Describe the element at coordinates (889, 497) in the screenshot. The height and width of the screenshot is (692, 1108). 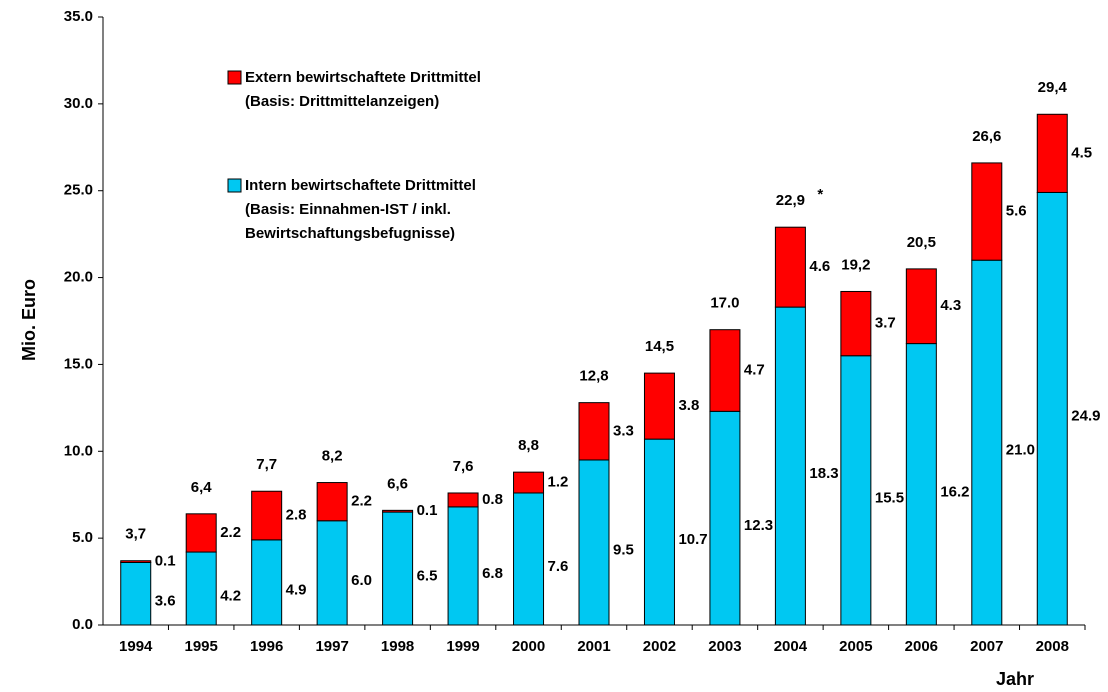
I see `value-label: 15.5` at that location.